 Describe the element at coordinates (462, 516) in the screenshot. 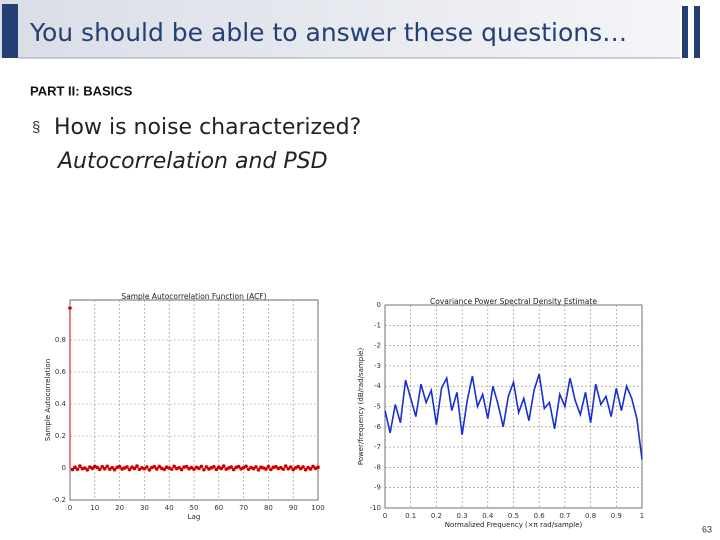

I see `x-tick-label: 0.3` at that location.